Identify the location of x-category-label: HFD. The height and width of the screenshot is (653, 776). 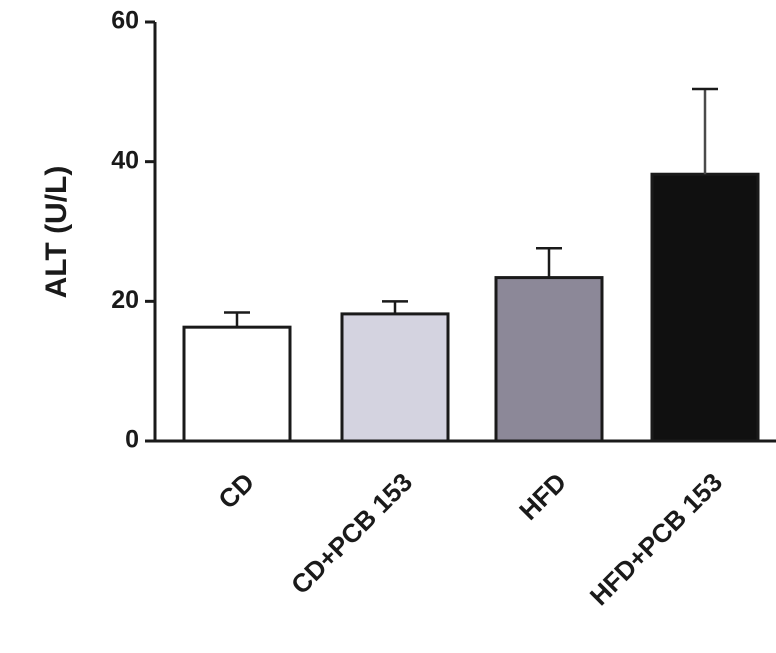
(542, 496).